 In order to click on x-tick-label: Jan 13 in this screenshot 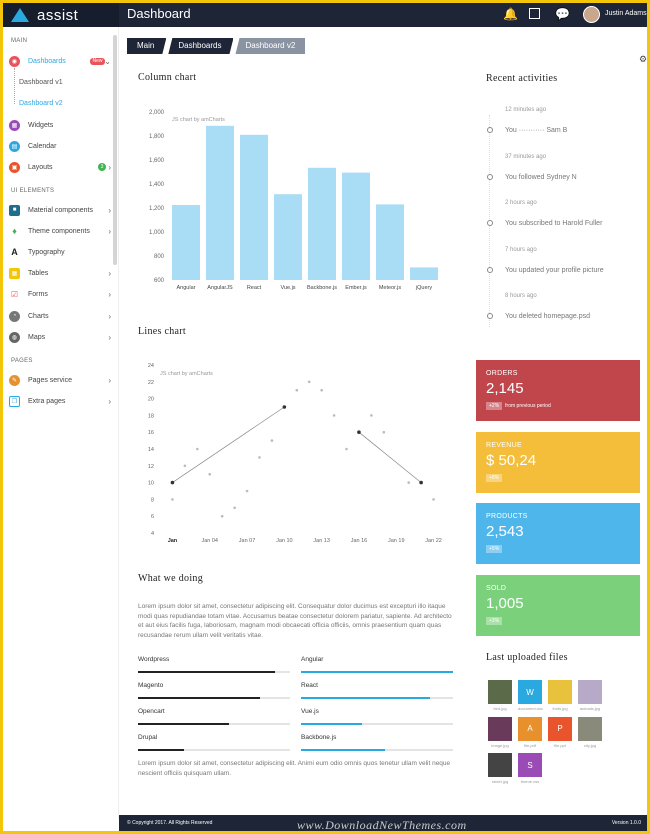, I will do `click(321, 541)`.